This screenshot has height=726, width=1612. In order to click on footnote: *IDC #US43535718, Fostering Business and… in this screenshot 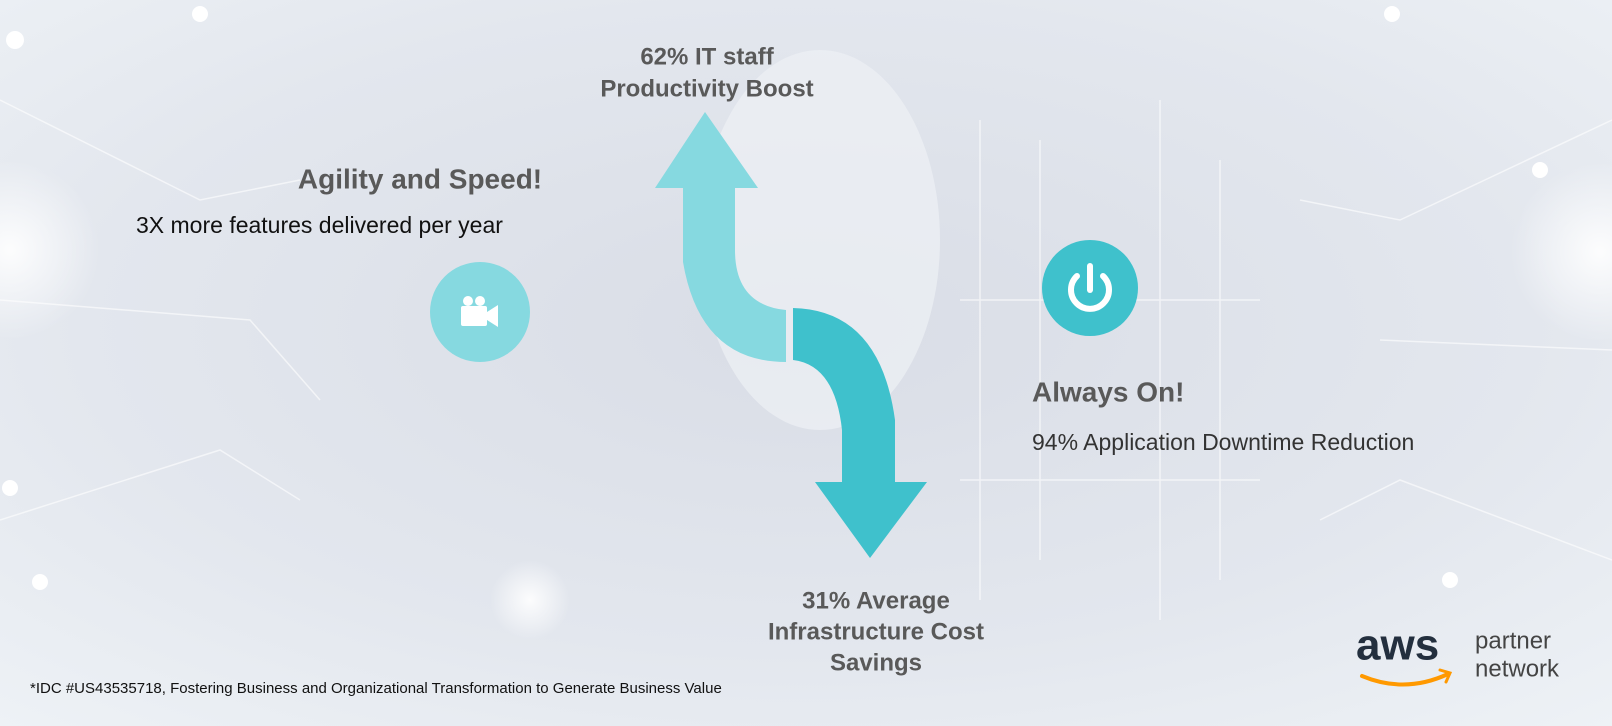, I will do `click(376, 688)`.